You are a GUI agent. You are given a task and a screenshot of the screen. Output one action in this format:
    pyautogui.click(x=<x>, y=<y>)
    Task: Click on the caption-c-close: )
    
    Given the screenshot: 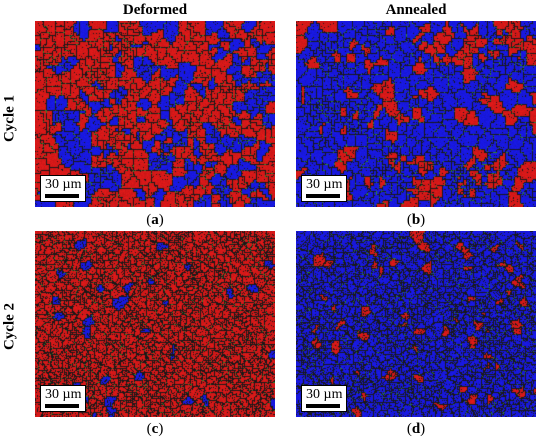 What is the action you would take?
    pyautogui.click(x=161, y=429)
    